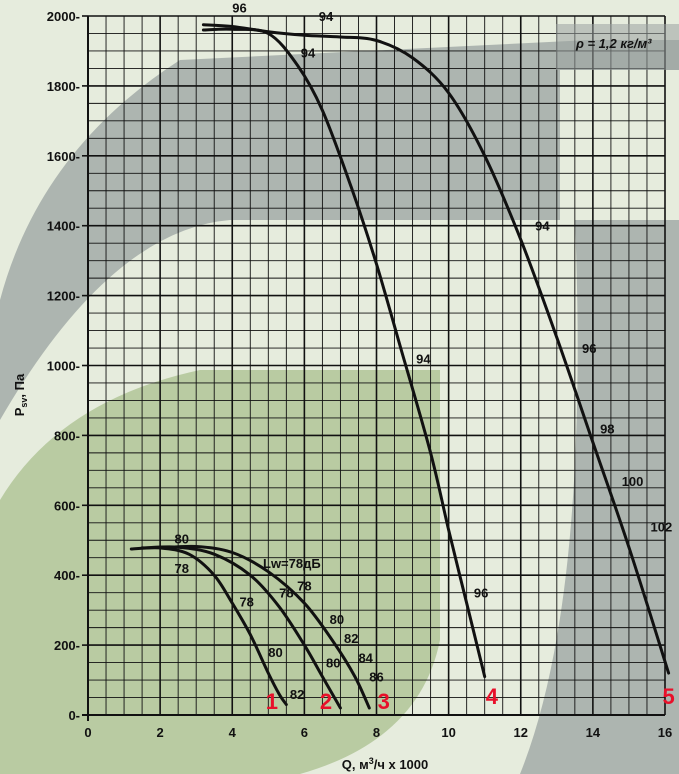  What do you see at coordinates (662, 526) in the screenshot?
I see `lw-level-label: 102` at bounding box center [662, 526].